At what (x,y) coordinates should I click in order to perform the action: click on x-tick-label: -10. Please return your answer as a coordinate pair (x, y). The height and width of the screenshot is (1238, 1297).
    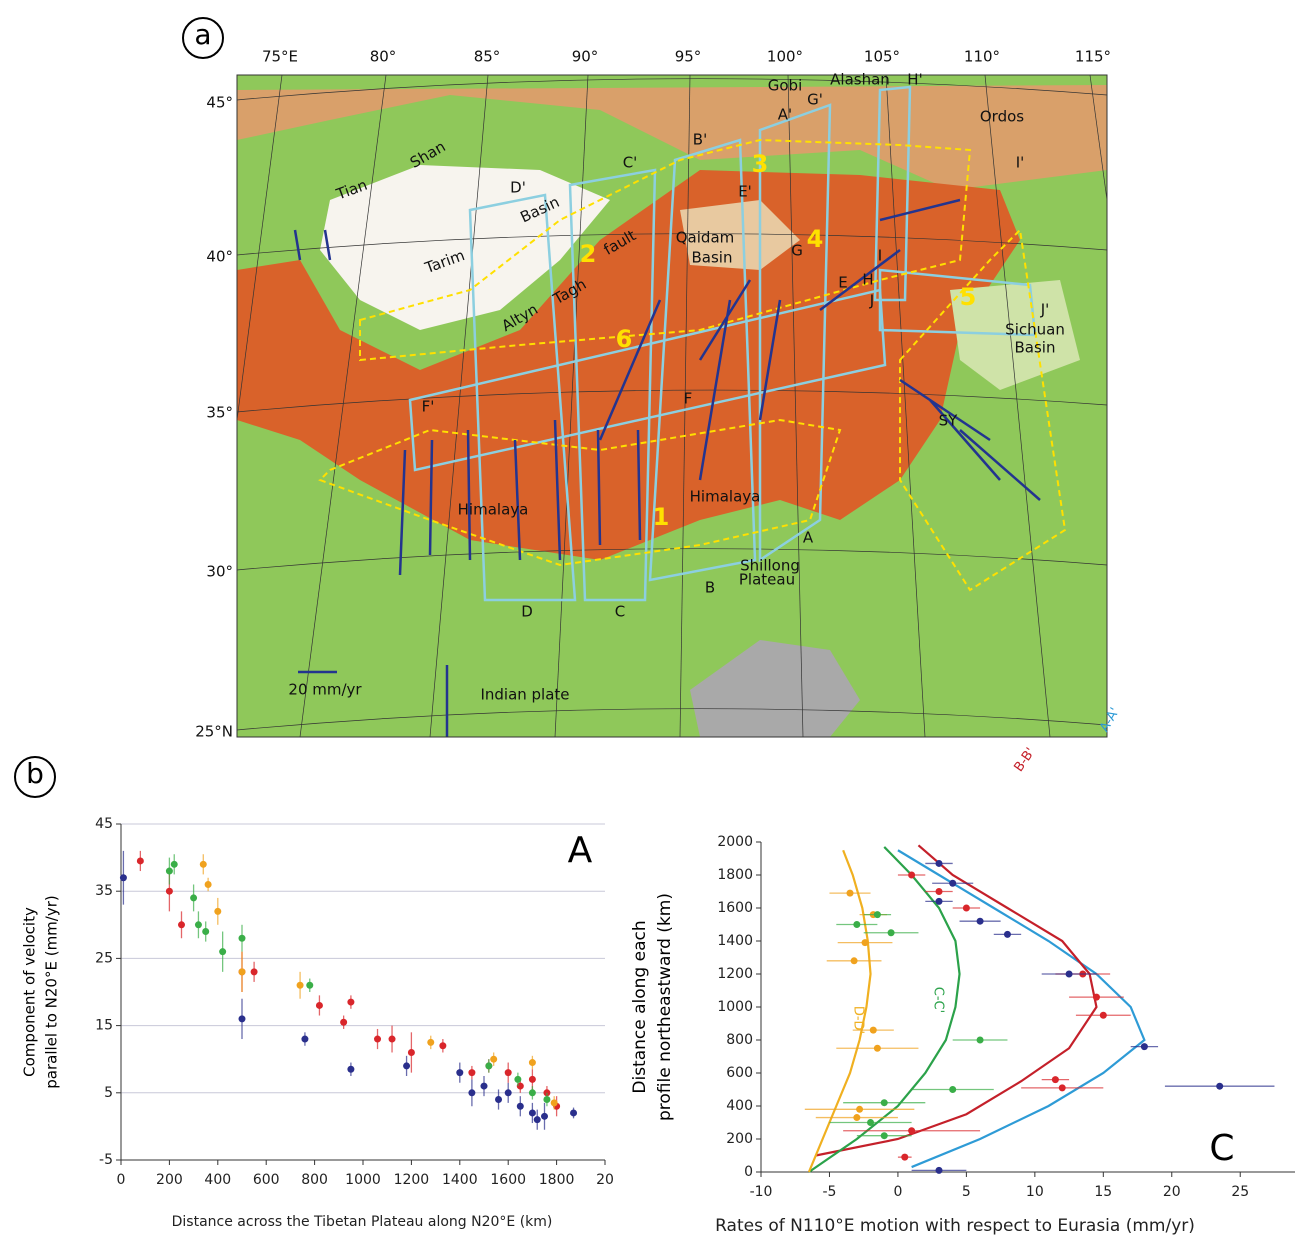
    Looking at the image, I should click on (761, 1192).